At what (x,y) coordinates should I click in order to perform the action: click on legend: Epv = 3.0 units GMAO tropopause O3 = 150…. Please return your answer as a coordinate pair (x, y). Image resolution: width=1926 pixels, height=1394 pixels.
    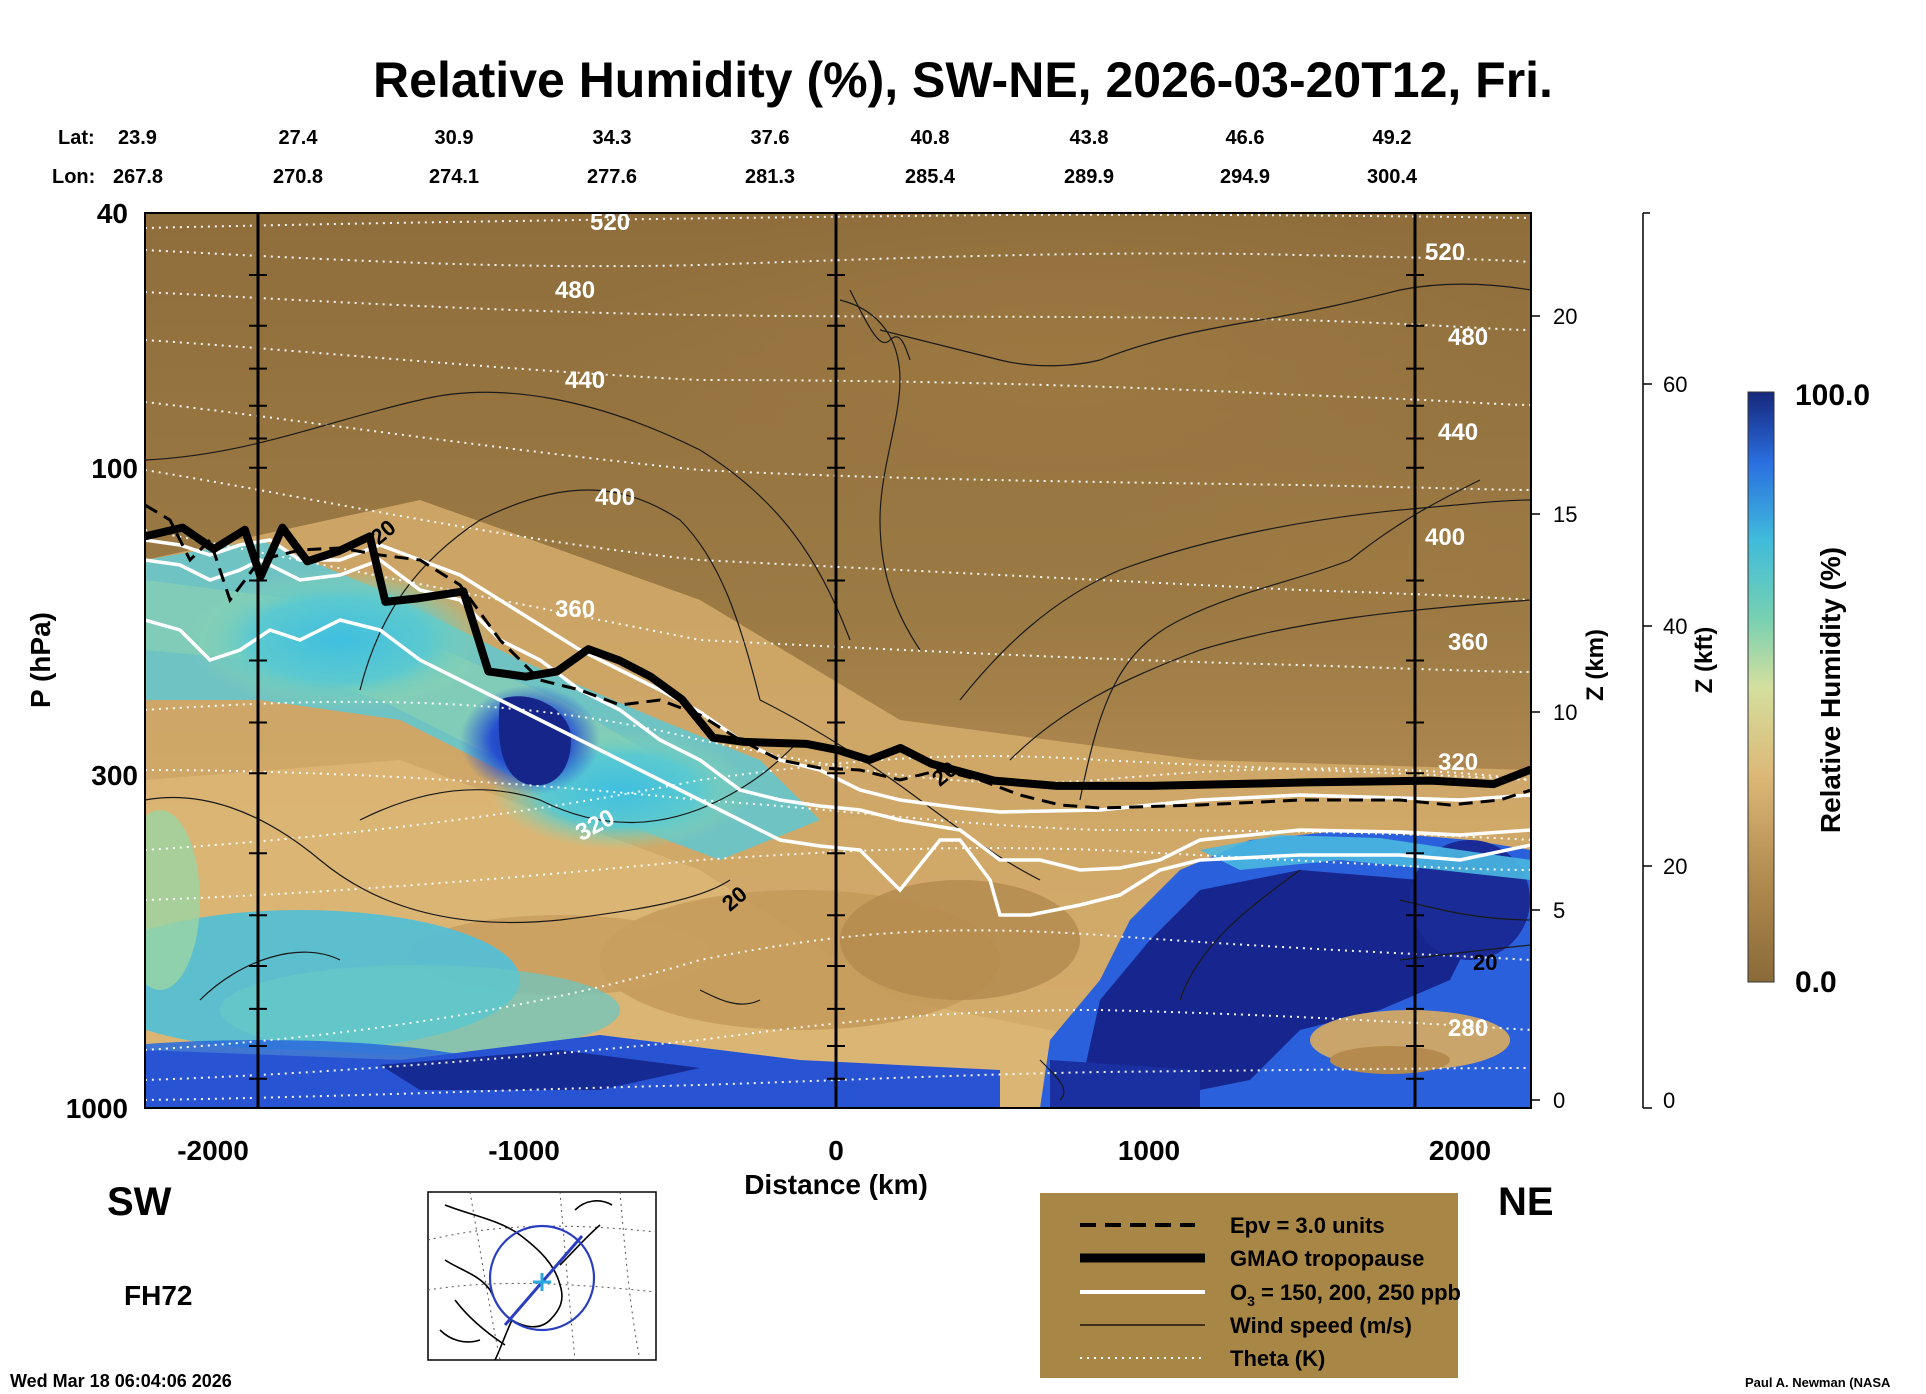
    Looking at the image, I should click on (1250, 1285).